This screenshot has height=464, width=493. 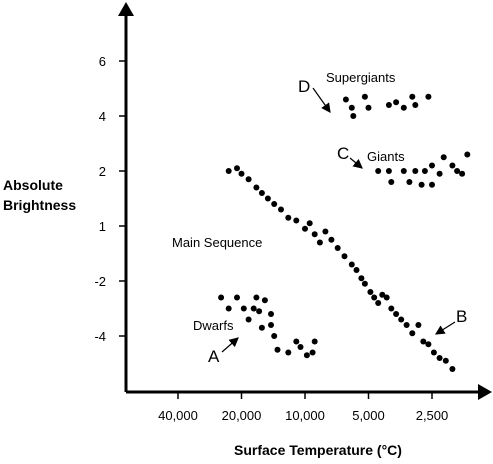 What do you see at coordinates (39, 205) in the screenshot?
I see `y-axis-title-line2: Brightness` at bounding box center [39, 205].